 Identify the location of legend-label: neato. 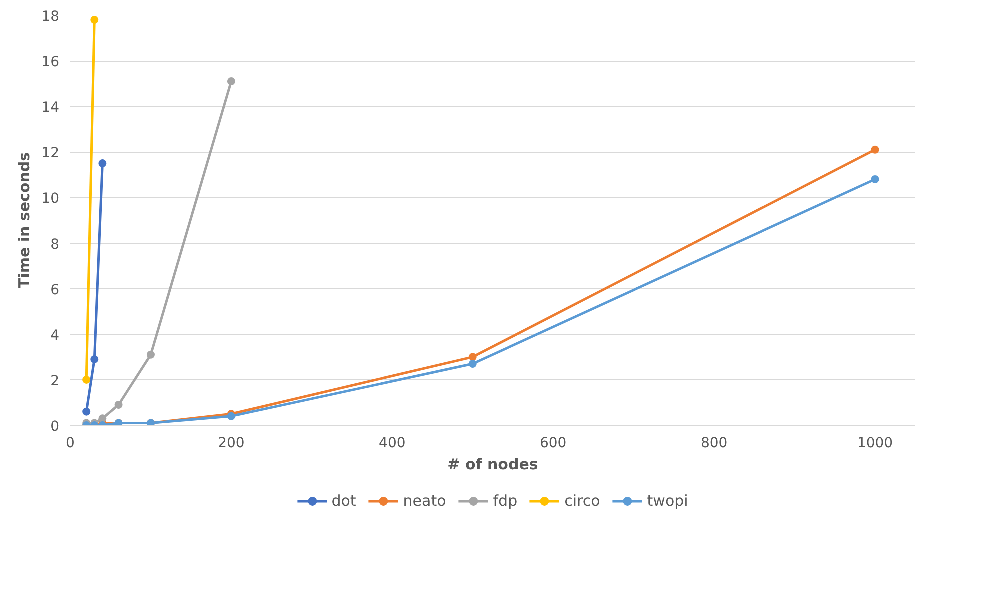
(424, 501).